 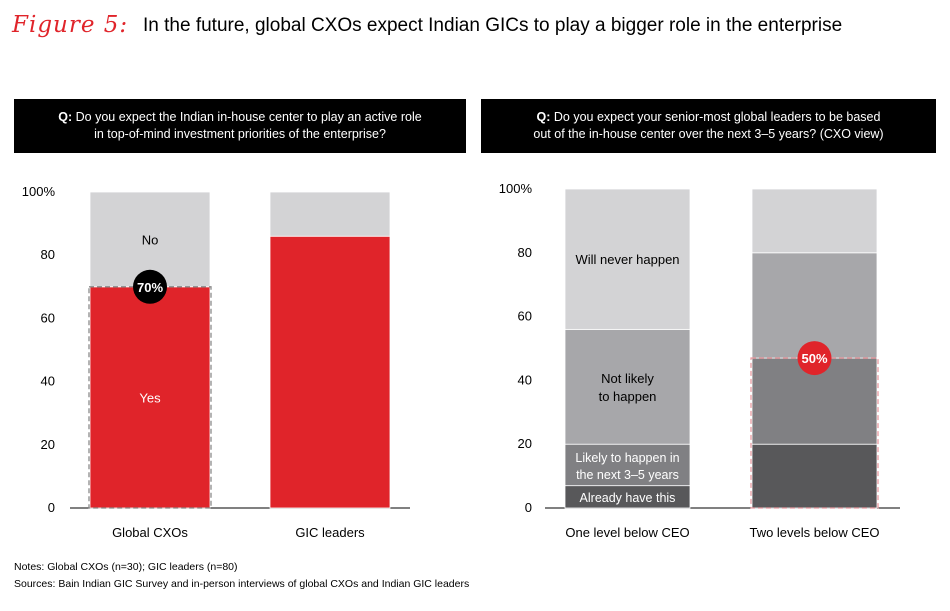 What do you see at coordinates (48, 317) in the screenshot?
I see `left-ytick-label: 60` at bounding box center [48, 317].